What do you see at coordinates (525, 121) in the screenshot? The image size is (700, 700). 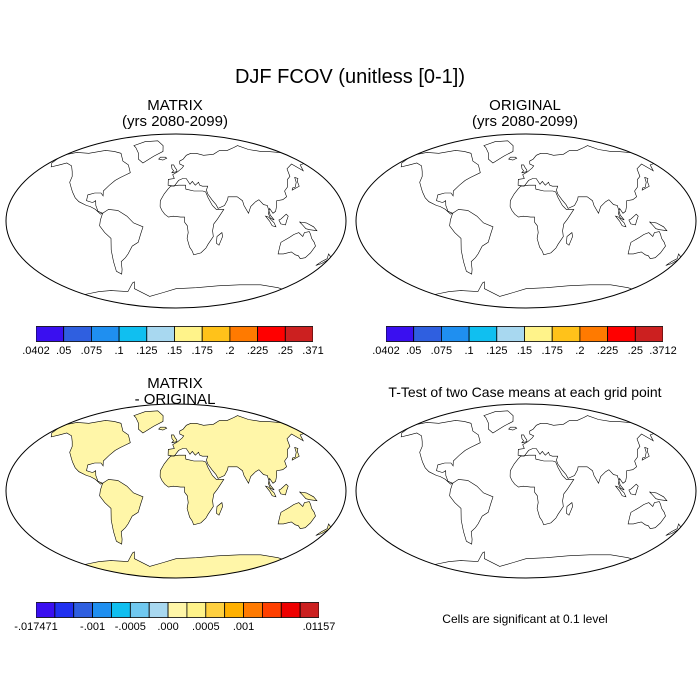 I see `original-title-line2: (yrs 2080-2099)` at bounding box center [525, 121].